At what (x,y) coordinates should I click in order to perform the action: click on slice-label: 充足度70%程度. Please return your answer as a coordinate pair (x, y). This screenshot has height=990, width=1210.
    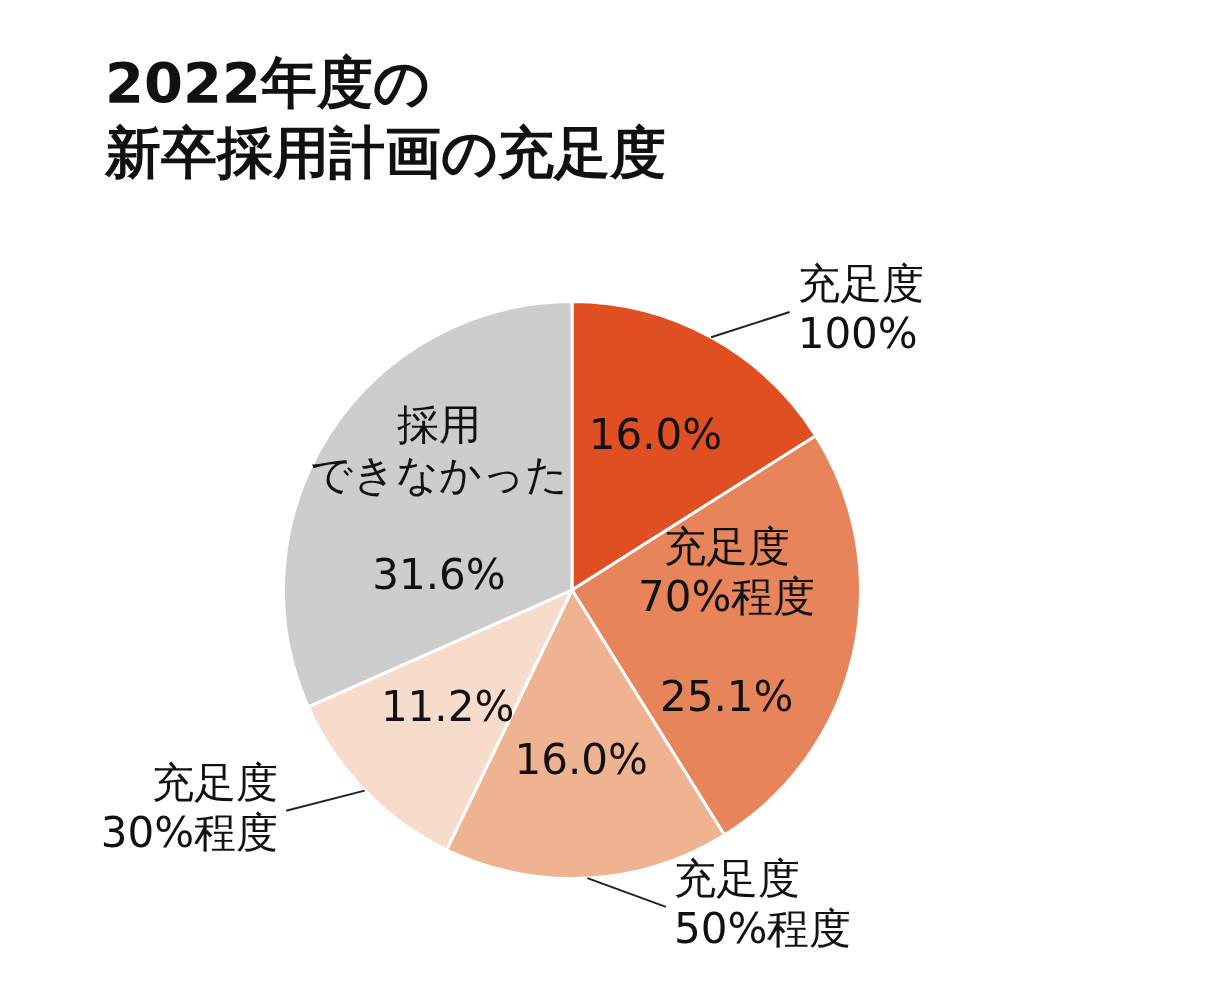
    Looking at the image, I should click on (727, 572).